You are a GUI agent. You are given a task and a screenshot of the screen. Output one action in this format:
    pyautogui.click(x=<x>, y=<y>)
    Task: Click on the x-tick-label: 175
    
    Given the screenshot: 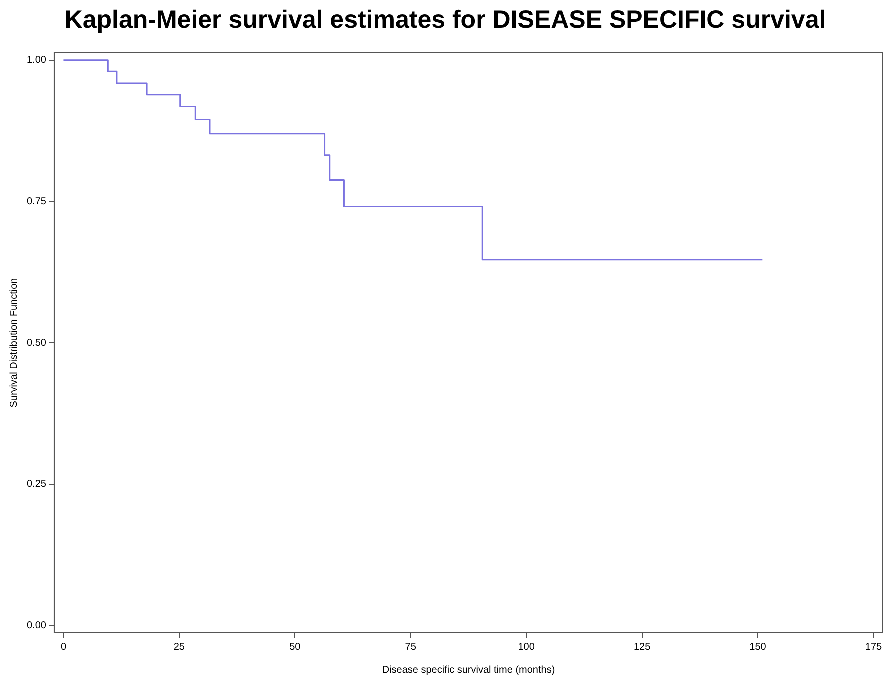 What is the action you would take?
    pyautogui.click(x=874, y=647)
    